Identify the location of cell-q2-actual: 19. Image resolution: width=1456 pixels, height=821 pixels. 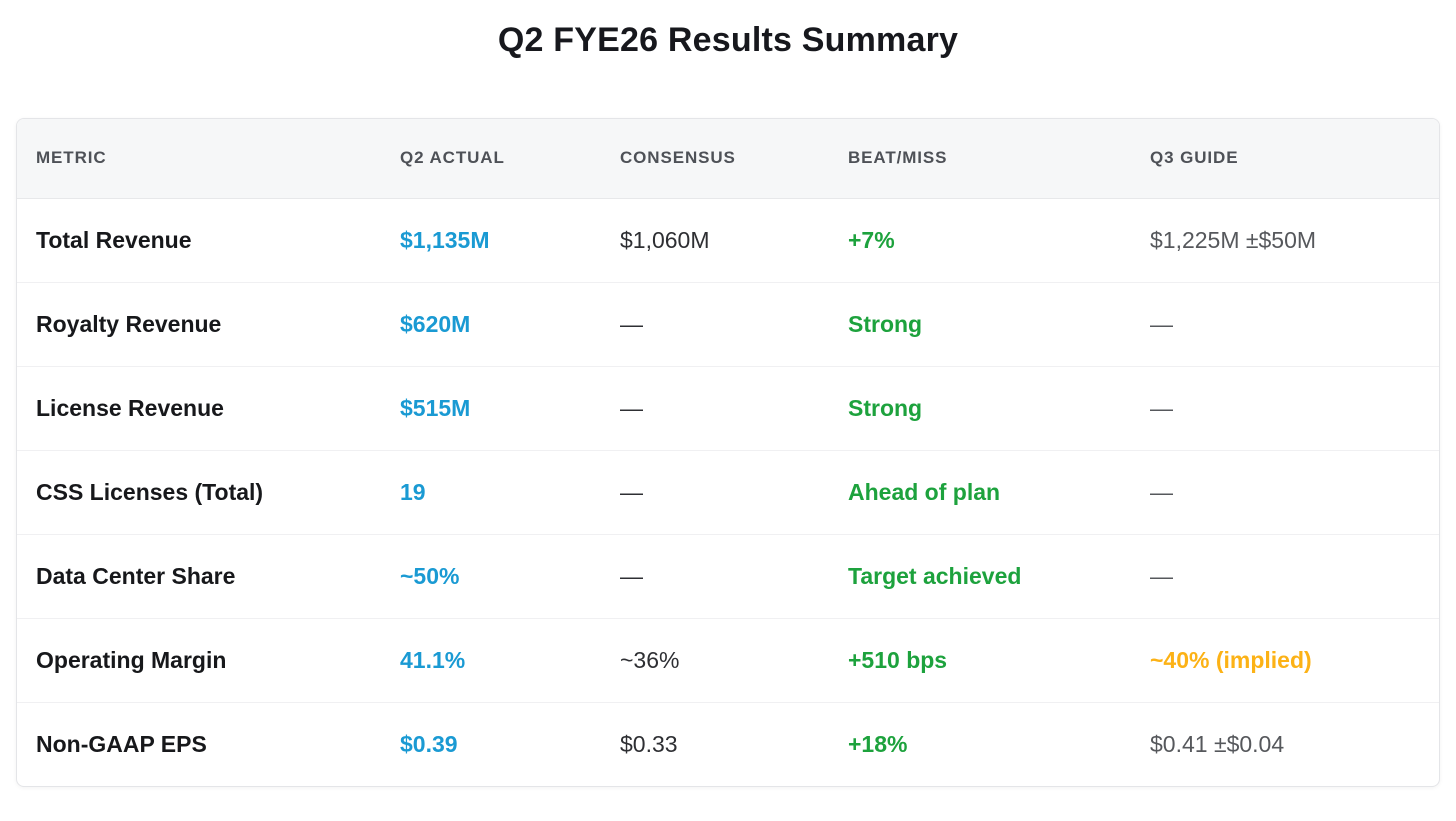
(491, 491).